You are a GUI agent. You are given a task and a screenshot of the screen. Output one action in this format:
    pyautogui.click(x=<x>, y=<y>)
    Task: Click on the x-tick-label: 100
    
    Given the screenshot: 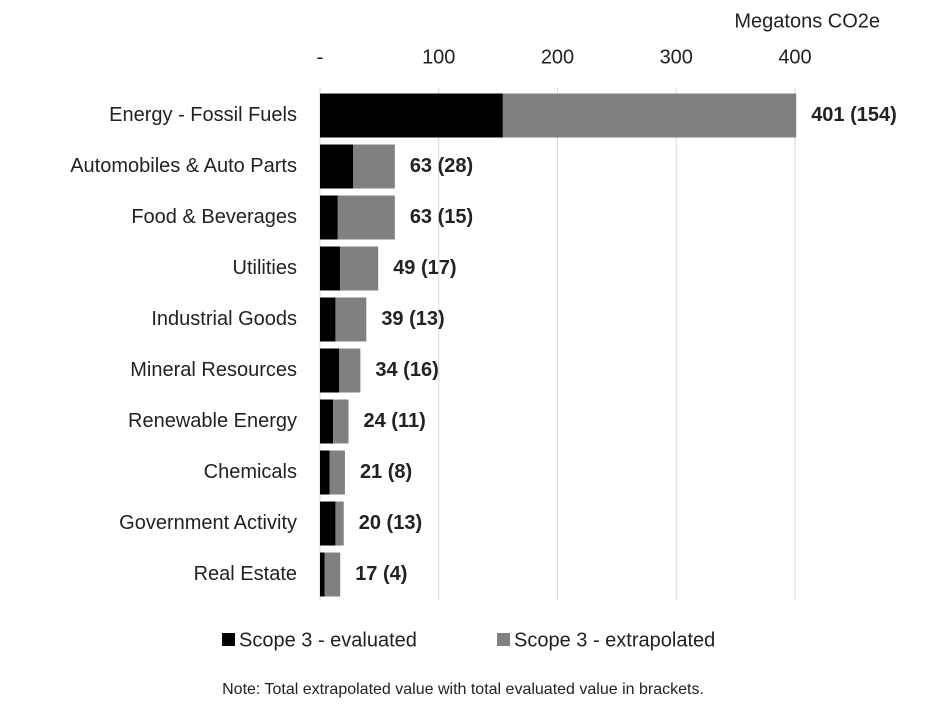 What is the action you would take?
    pyautogui.click(x=438, y=57)
    